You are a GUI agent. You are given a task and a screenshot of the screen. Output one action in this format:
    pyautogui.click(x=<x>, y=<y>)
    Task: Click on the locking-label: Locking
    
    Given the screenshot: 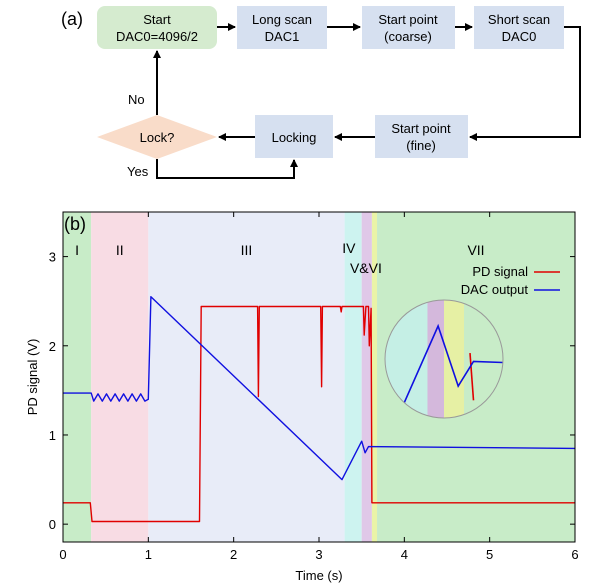 What is the action you would take?
    pyautogui.click(x=294, y=137)
    